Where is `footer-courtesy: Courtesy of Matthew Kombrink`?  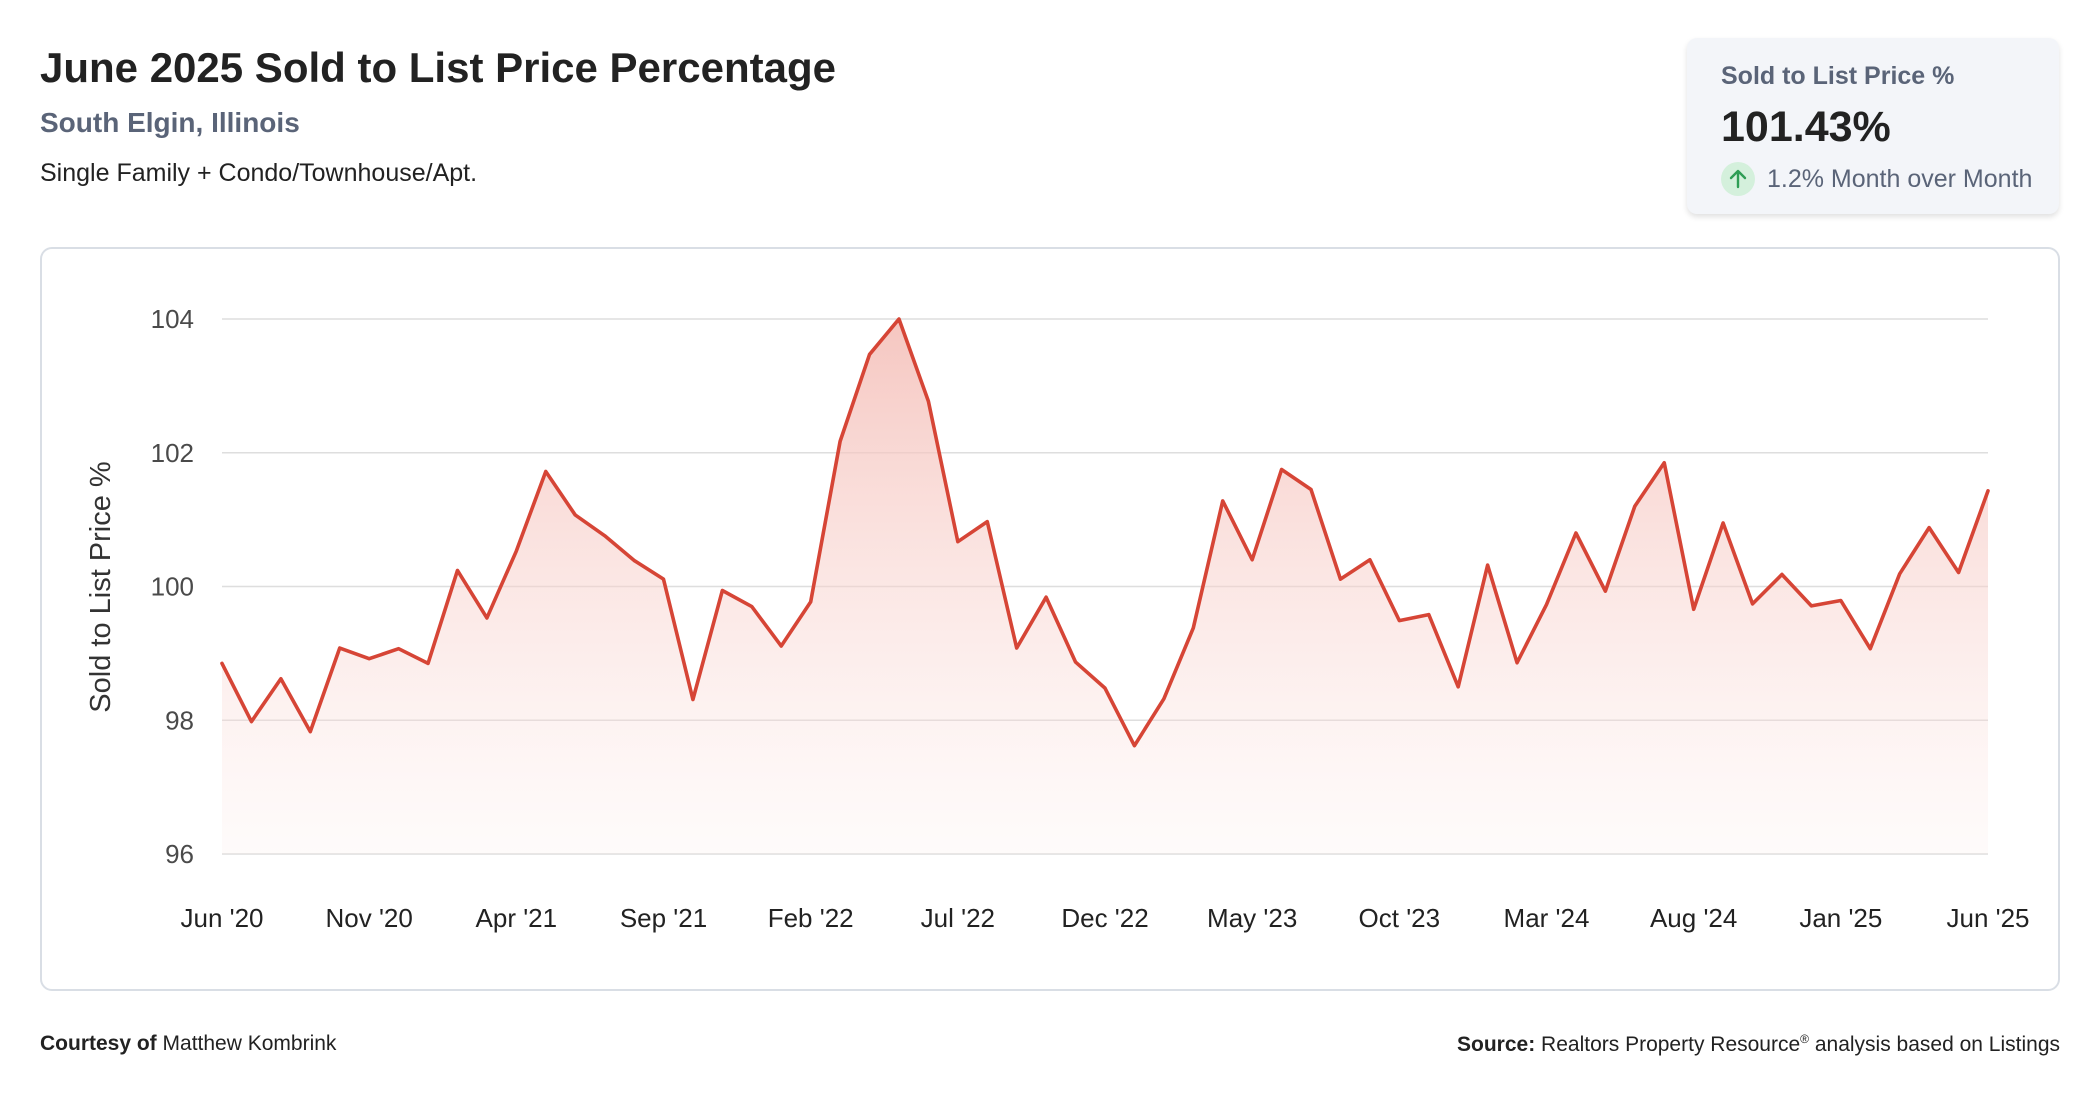 footer-courtesy: Courtesy of Matthew Kombrink is located at coordinates (188, 1044).